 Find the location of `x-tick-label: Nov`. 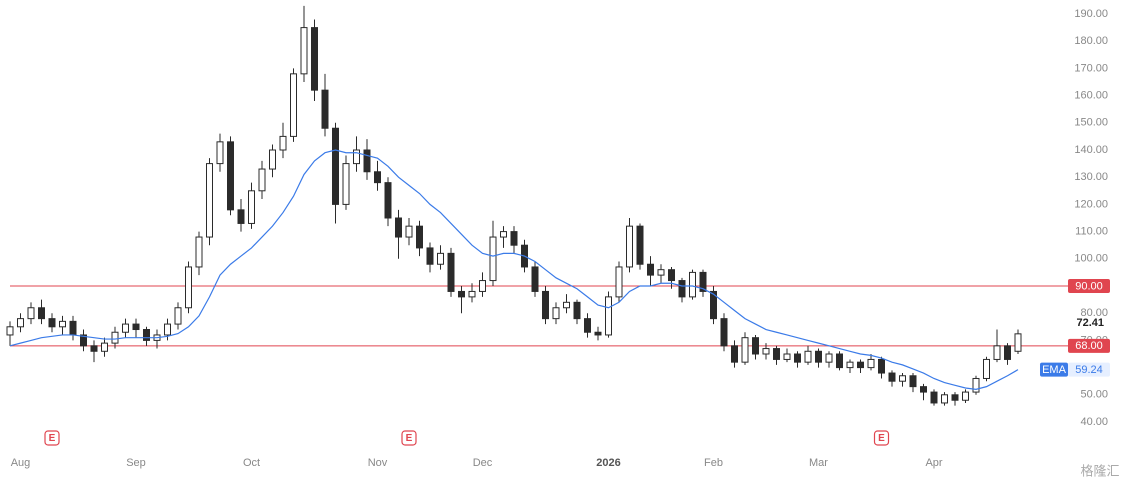

x-tick-label: Nov is located at coordinates (378, 463).